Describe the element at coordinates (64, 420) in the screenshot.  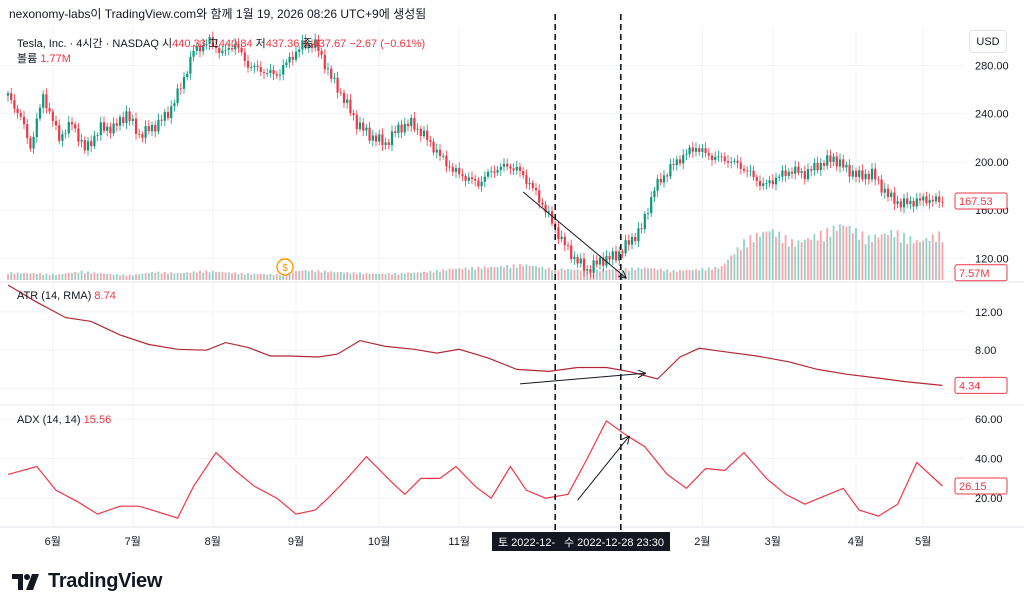
I see `adx-legend: ADX (14, 14) 15.56` at that location.